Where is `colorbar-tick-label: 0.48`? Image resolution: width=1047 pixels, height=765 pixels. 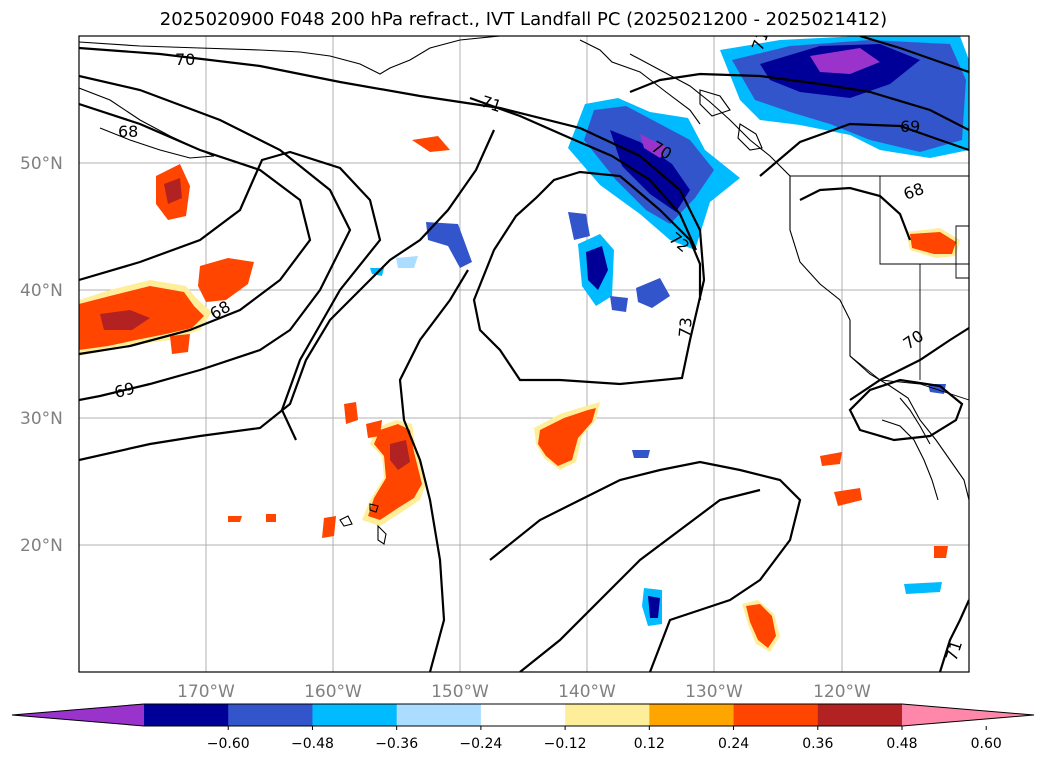
colorbar-tick-label: 0.48 is located at coordinates (901, 744).